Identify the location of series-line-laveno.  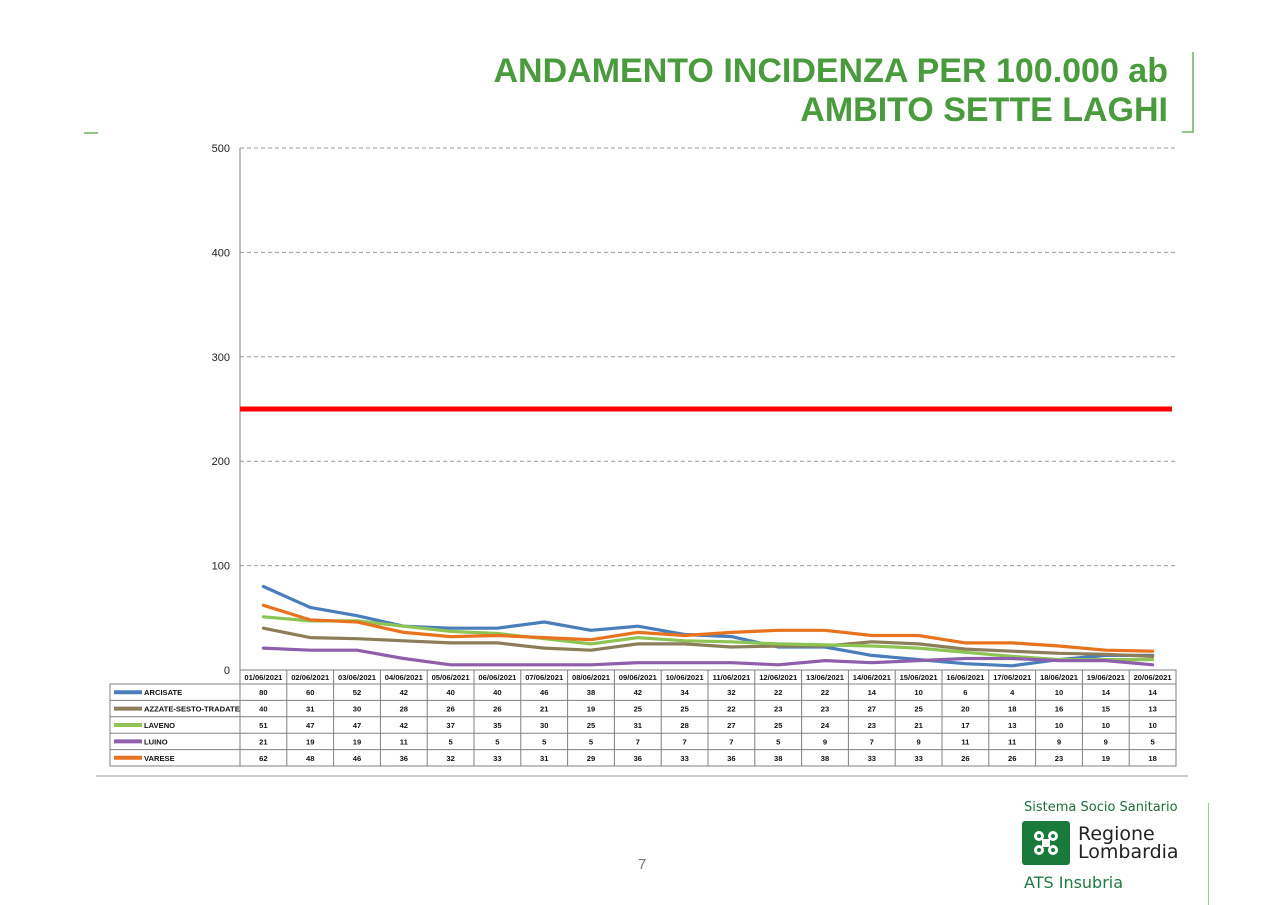
(708, 638).